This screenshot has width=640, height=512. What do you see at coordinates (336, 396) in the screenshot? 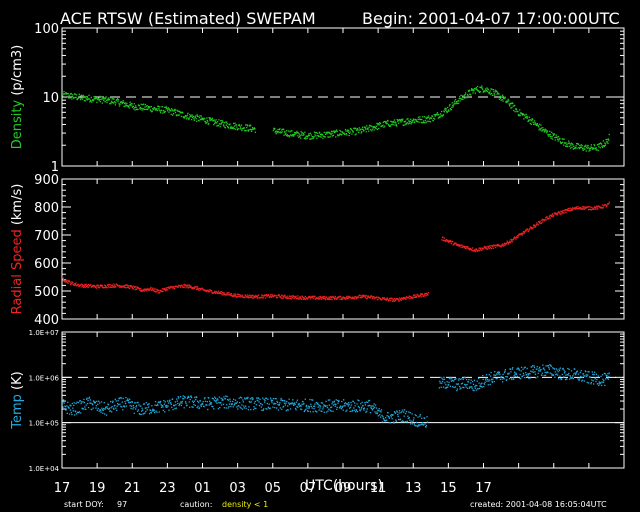
I see `series-temp` at bounding box center [336, 396].